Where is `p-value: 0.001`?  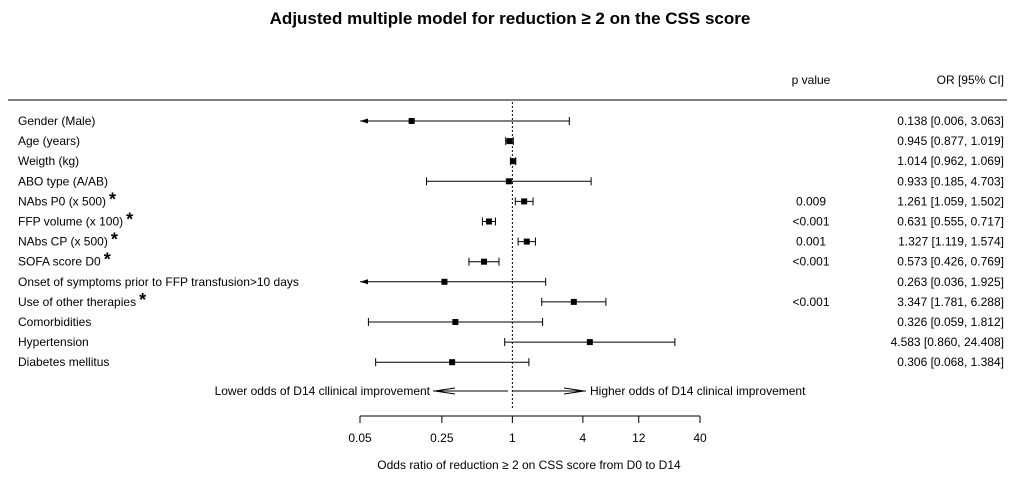 p-value: 0.001 is located at coordinates (811, 242).